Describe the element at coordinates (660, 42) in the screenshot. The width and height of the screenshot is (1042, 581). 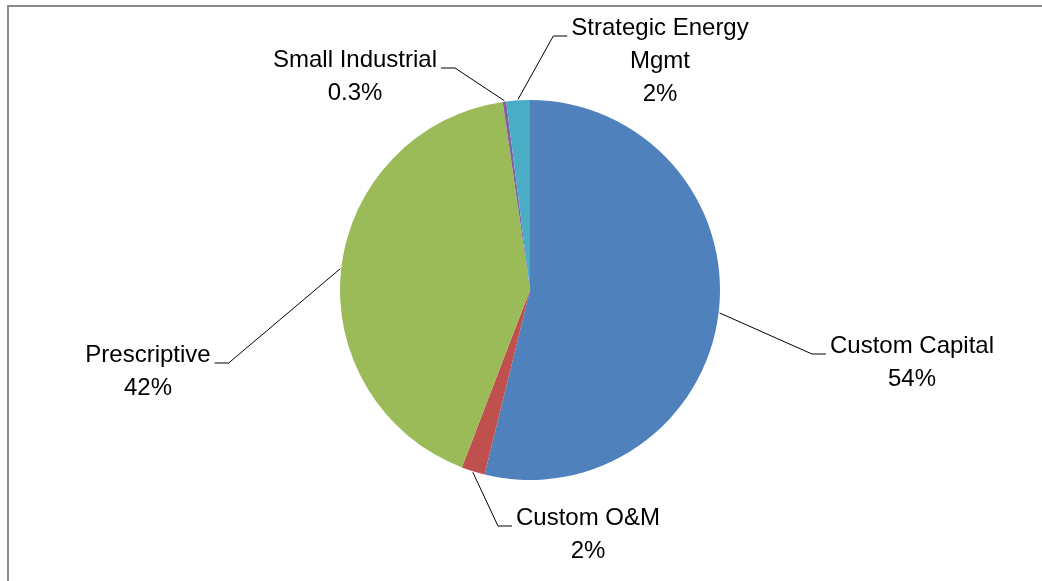
I see `slice-label: Strategic Energy Mgmt` at that location.